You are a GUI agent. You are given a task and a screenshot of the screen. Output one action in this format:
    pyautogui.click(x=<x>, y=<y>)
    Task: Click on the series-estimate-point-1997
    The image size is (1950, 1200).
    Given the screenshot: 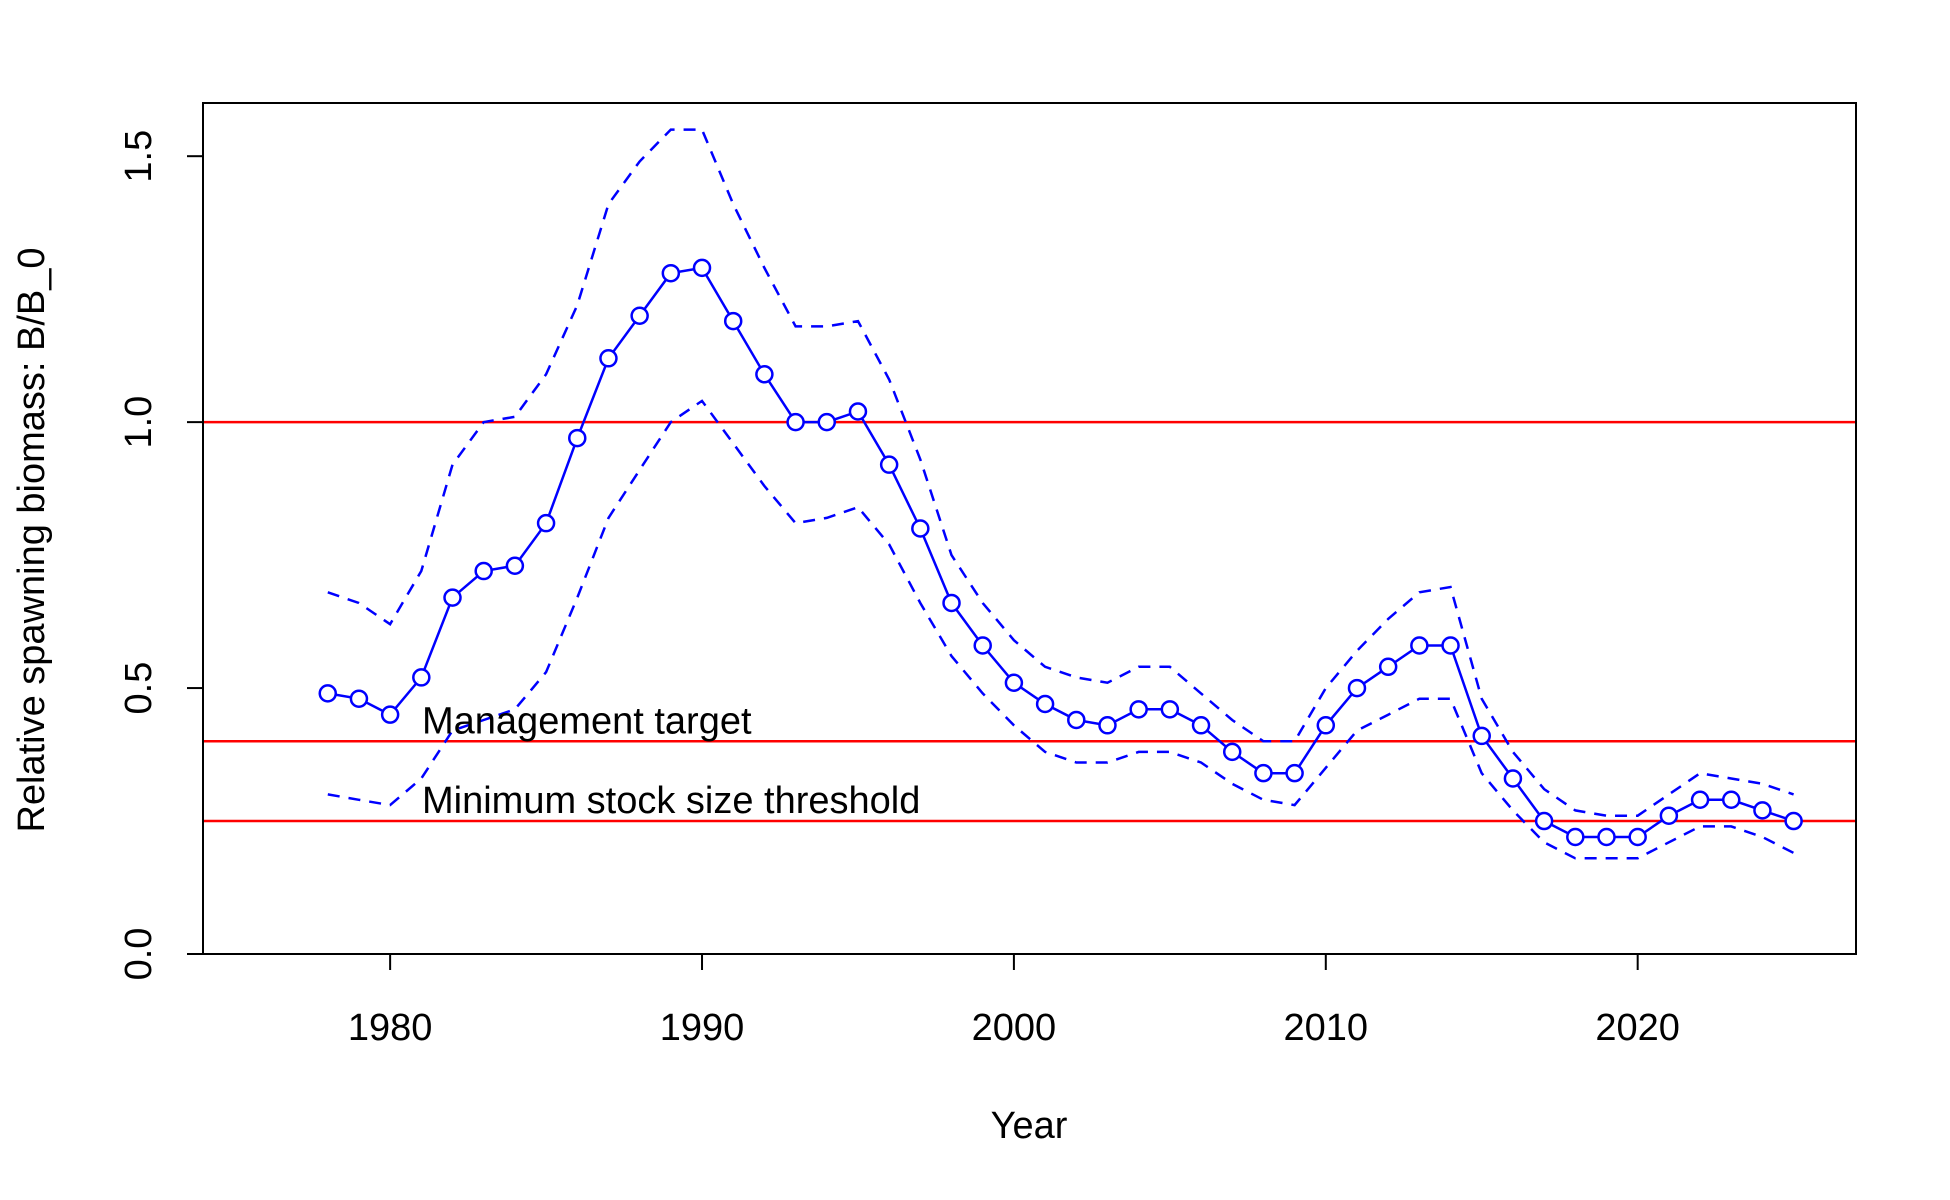 What is the action you would take?
    pyautogui.click(x=920, y=528)
    